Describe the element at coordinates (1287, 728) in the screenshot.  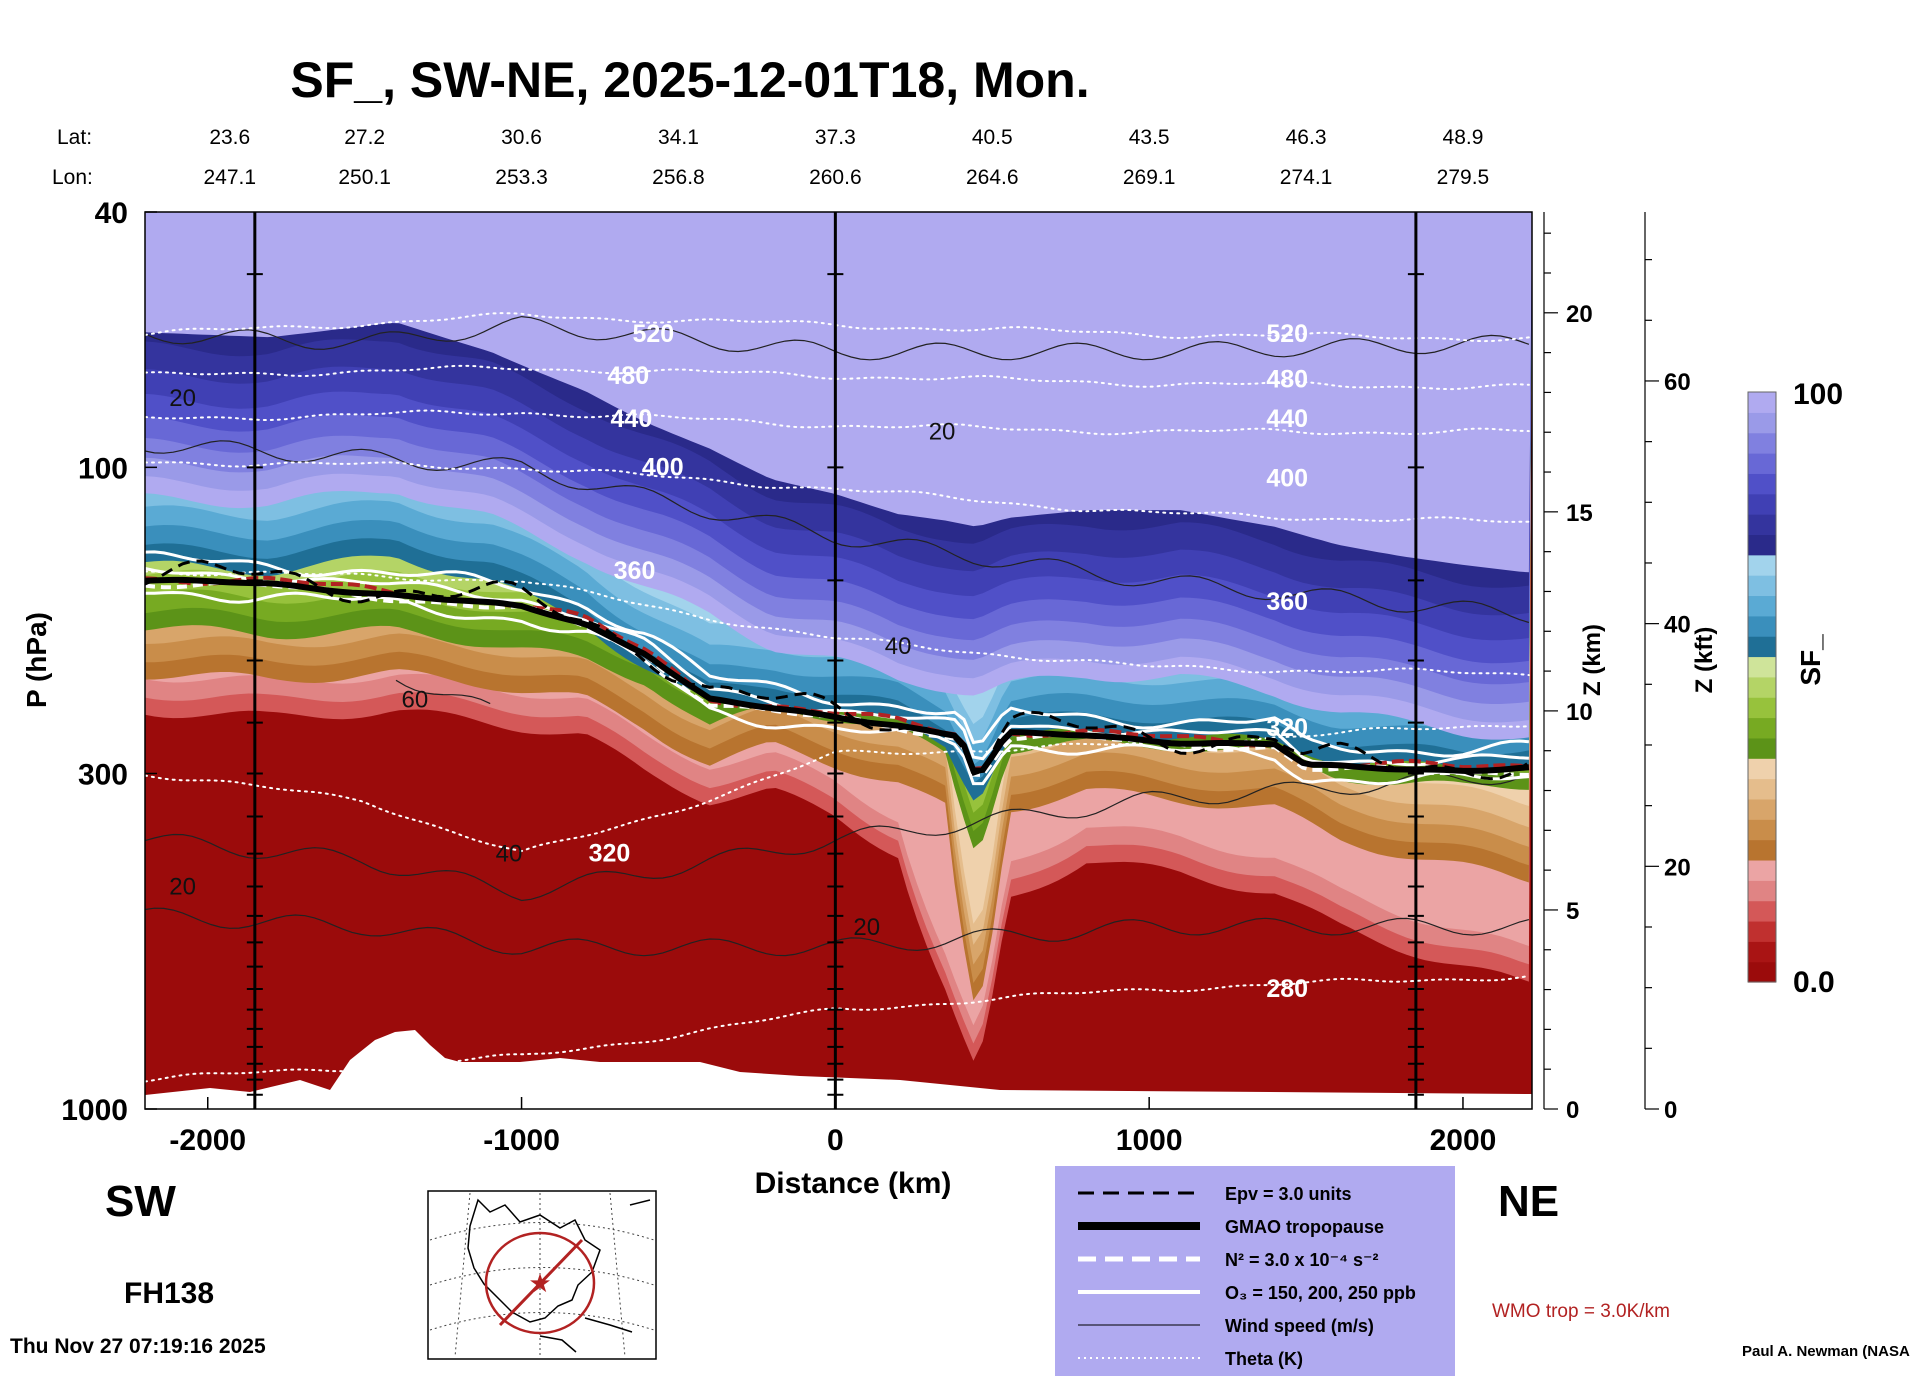
I see `theta-right-label-5: 320` at that location.